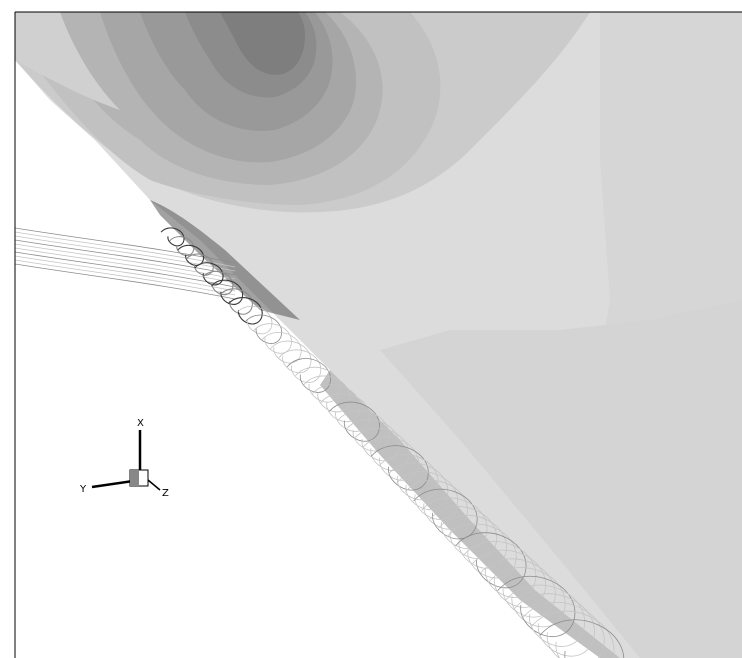 This screenshot has height=658, width=742. I want to click on z-axis-line, so click(154, 485).